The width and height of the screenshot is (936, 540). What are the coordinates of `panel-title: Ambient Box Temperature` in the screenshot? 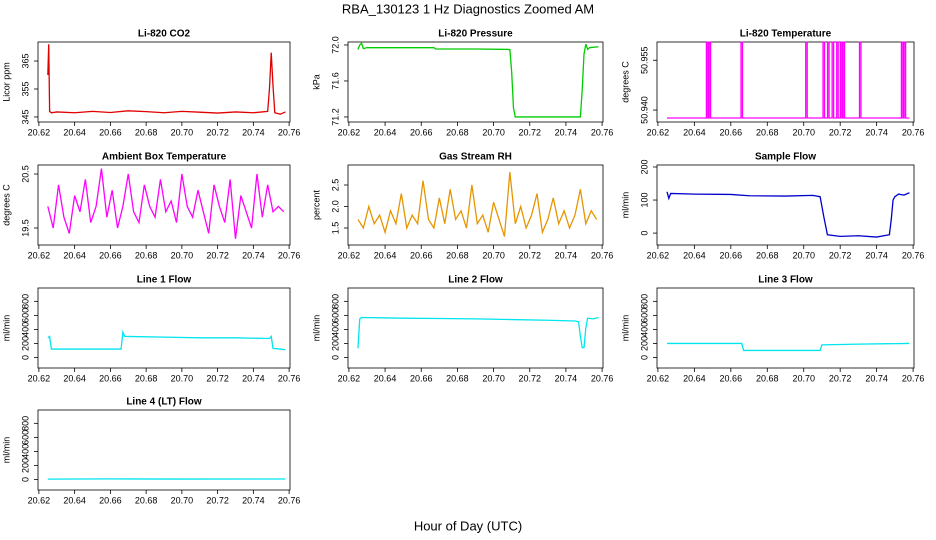 It's located at (164, 157).